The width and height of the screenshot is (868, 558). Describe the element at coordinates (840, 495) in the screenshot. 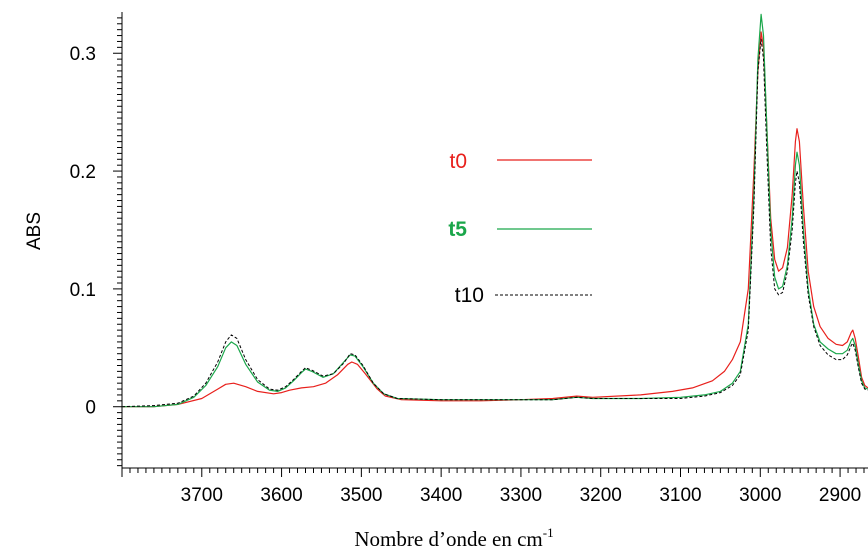

I see `x-tick-label: 2900` at that location.